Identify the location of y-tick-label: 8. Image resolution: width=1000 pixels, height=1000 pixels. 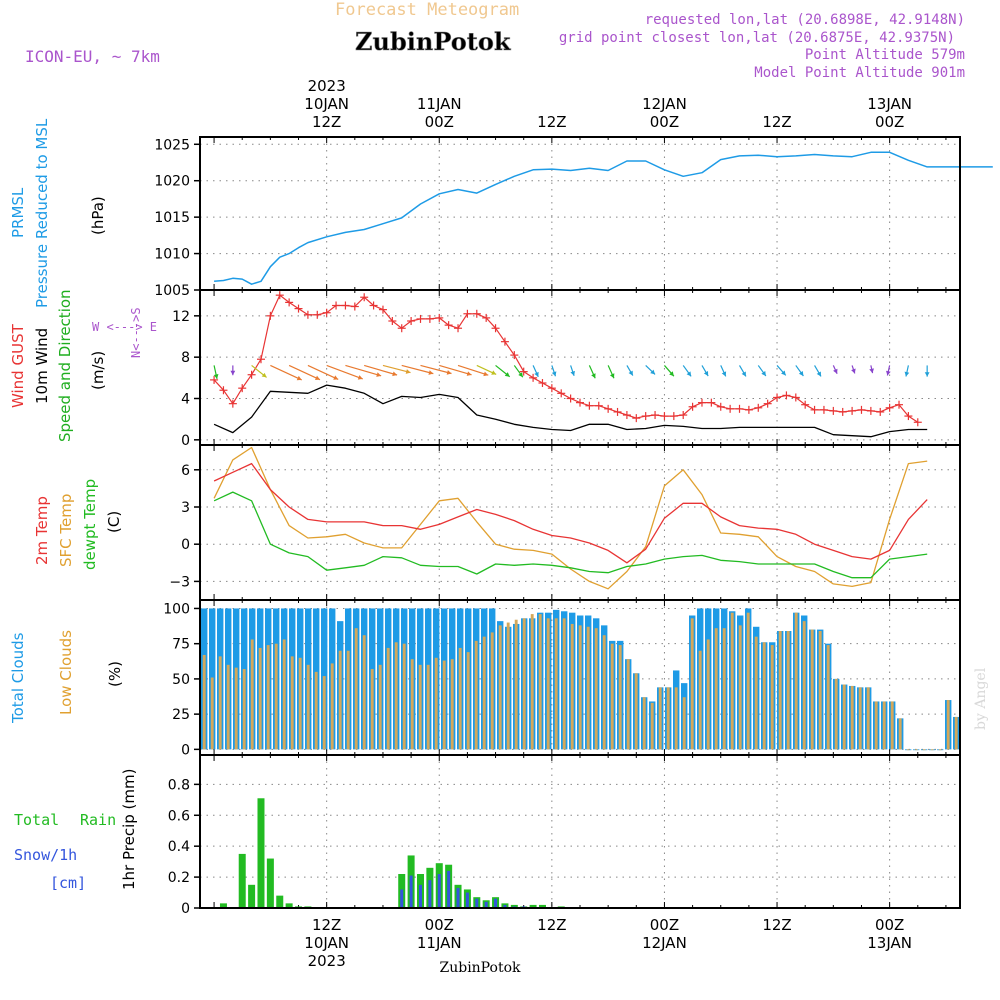
(185, 358).